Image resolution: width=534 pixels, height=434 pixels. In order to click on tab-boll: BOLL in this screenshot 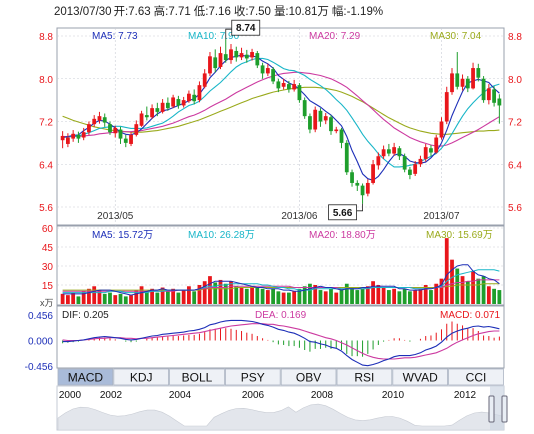, I will do `click(197, 377)`.